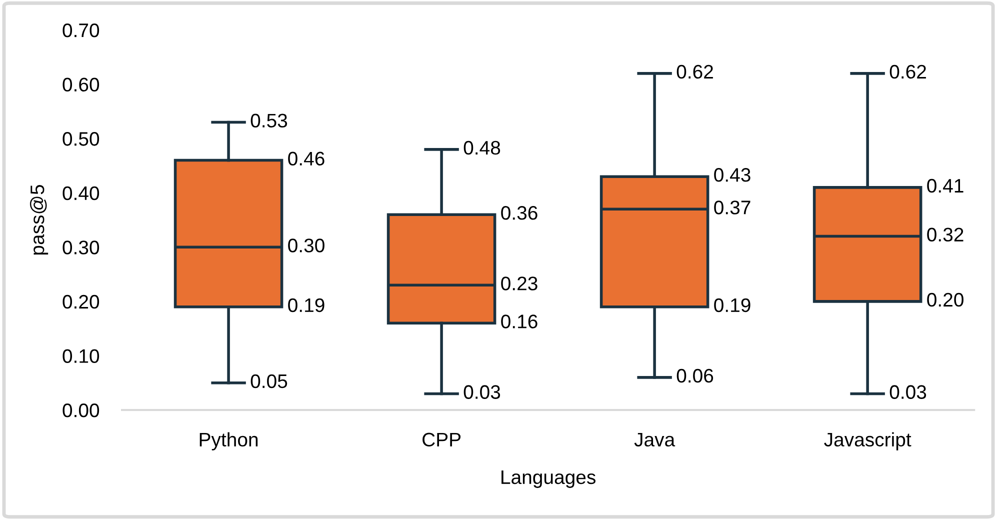 Image resolution: width=997 pixels, height=520 pixels. Describe the element at coordinates (549, 479) in the screenshot. I see `x-axis-title: Languages` at that location.